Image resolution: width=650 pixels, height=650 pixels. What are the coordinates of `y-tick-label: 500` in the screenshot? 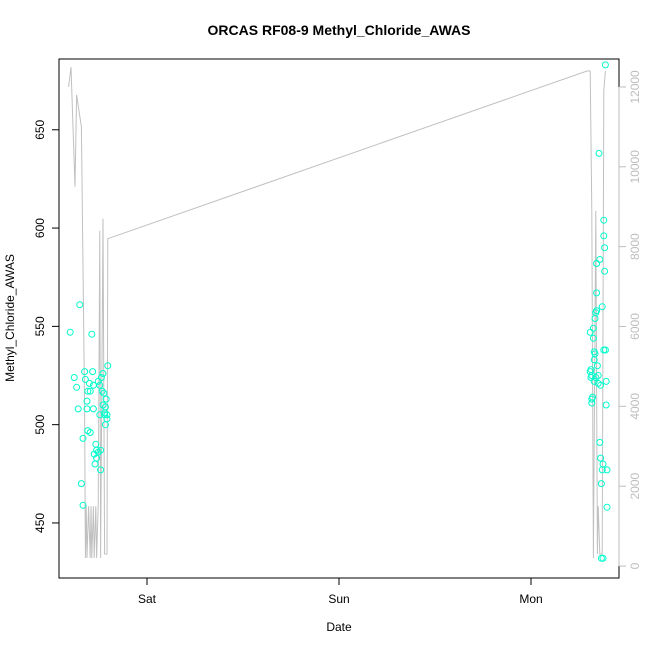 It's located at (40, 424).